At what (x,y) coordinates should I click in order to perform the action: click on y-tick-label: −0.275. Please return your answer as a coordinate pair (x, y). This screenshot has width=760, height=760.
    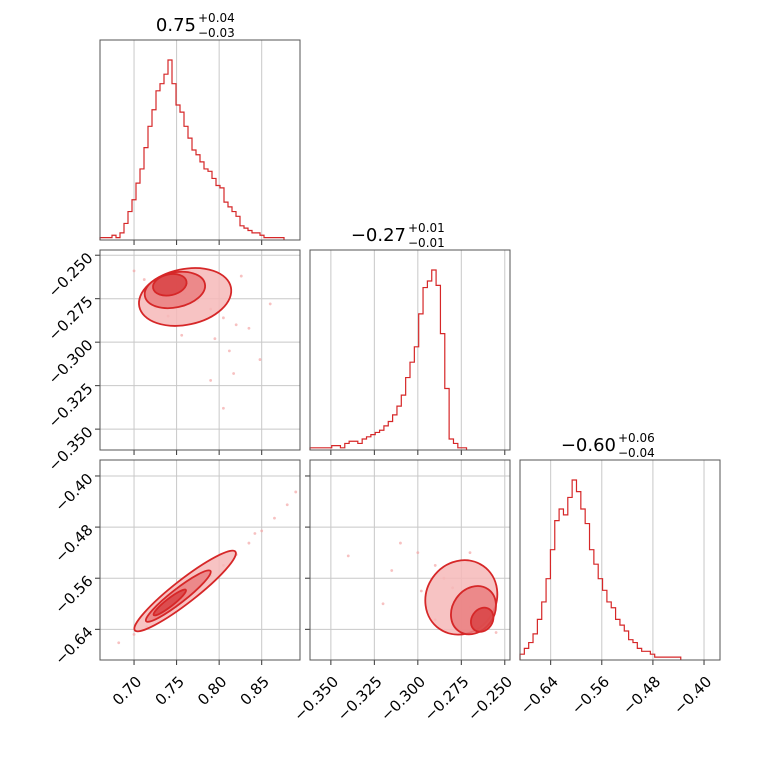
    Looking at the image, I should click on (71, 319).